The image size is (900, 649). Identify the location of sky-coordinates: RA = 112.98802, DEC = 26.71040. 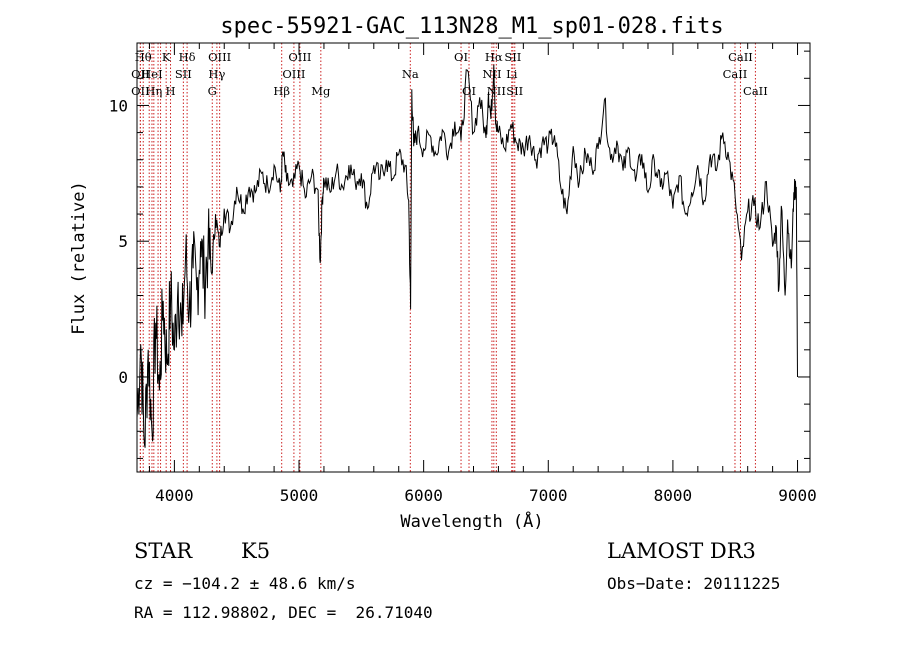
(283, 612).